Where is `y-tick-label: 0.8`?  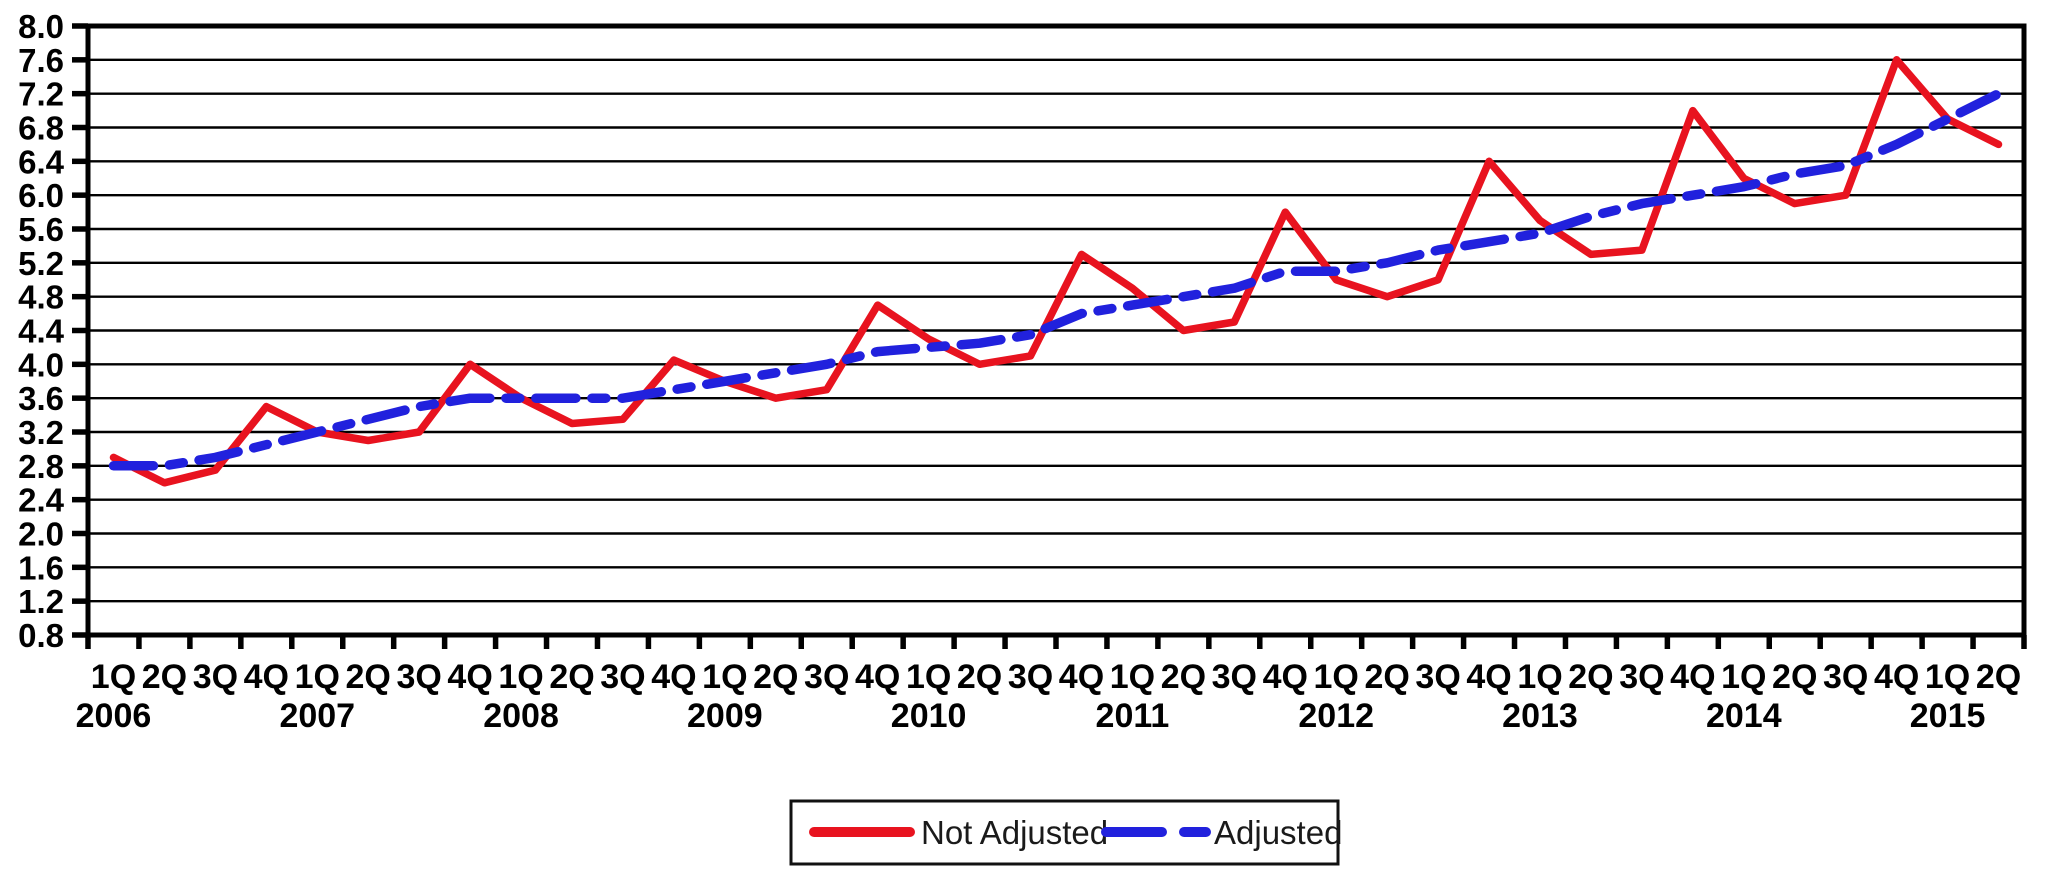 y-tick-label: 0.8 is located at coordinates (41, 635).